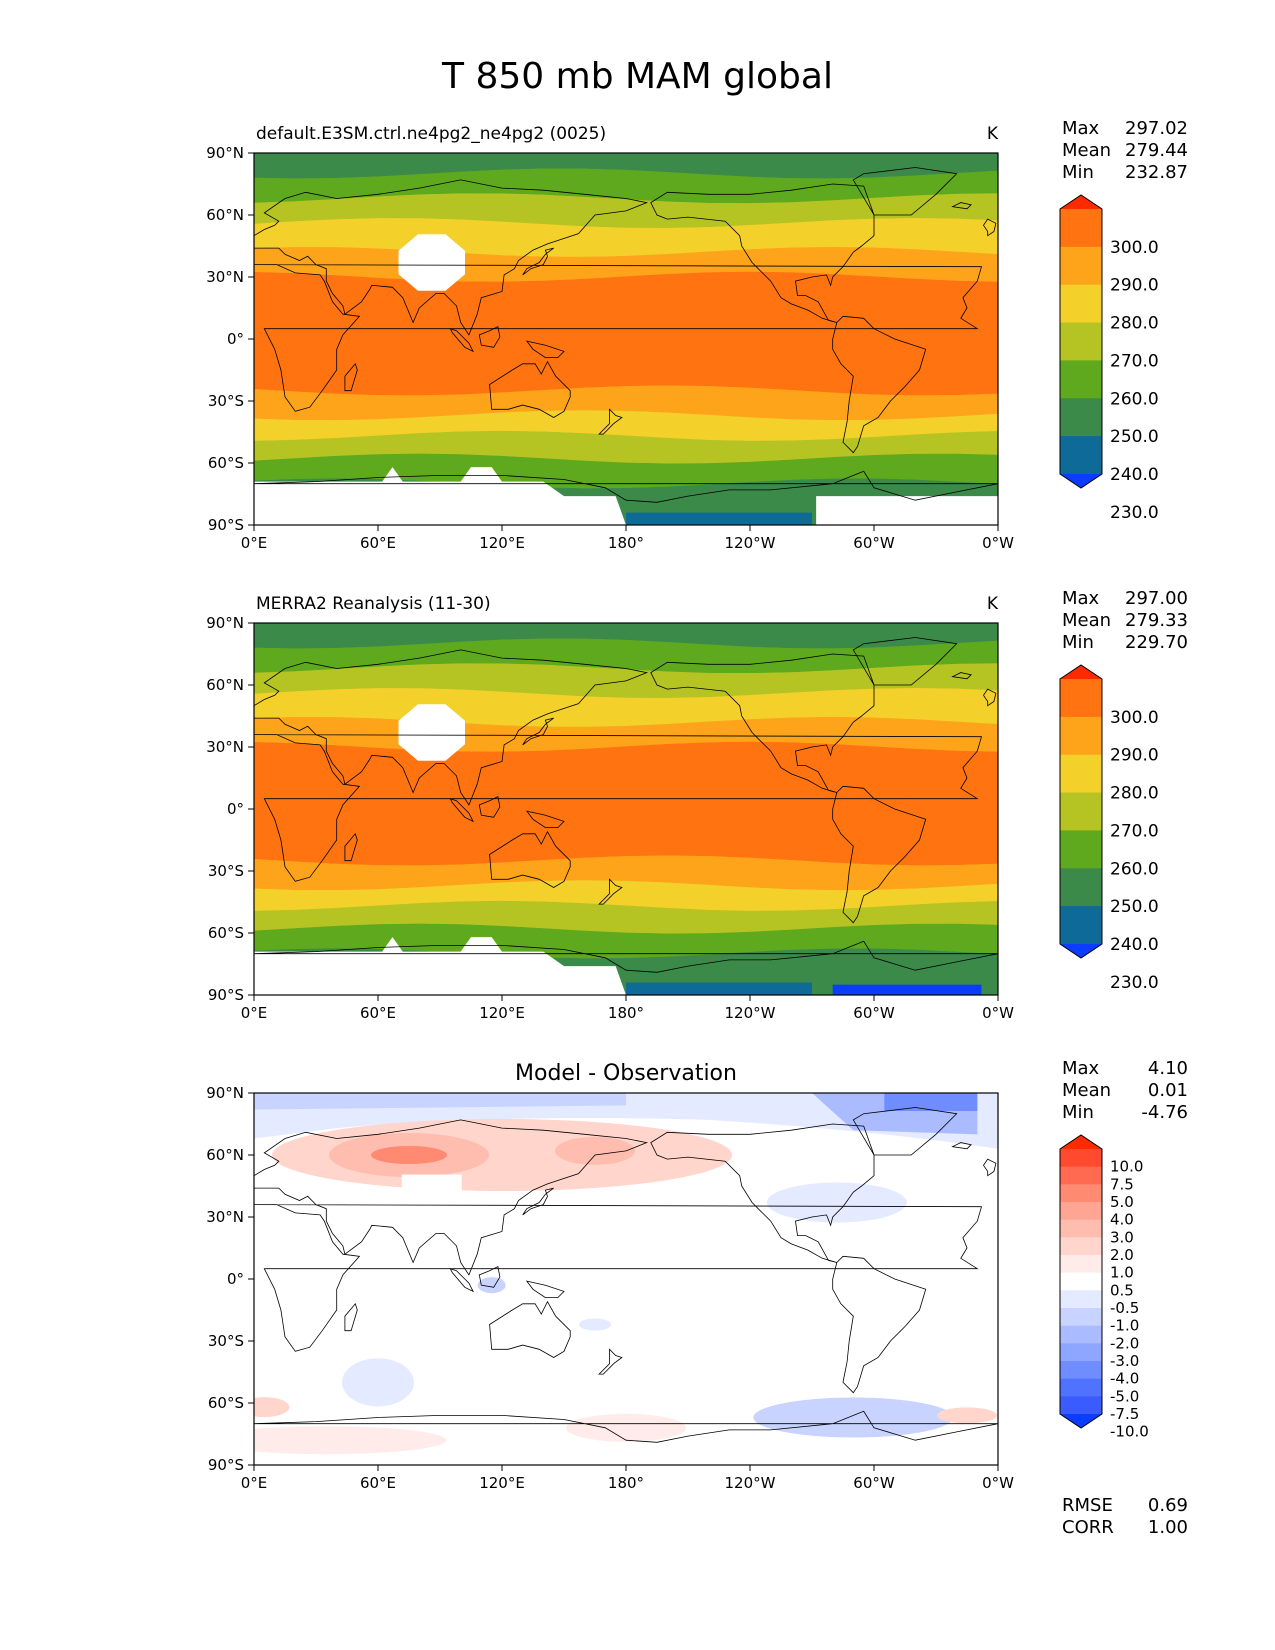 Image resolution: width=1275 pixels, height=1650 pixels. Describe the element at coordinates (1078, 172) in the screenshot. I see `stat-label: Min` at that location.